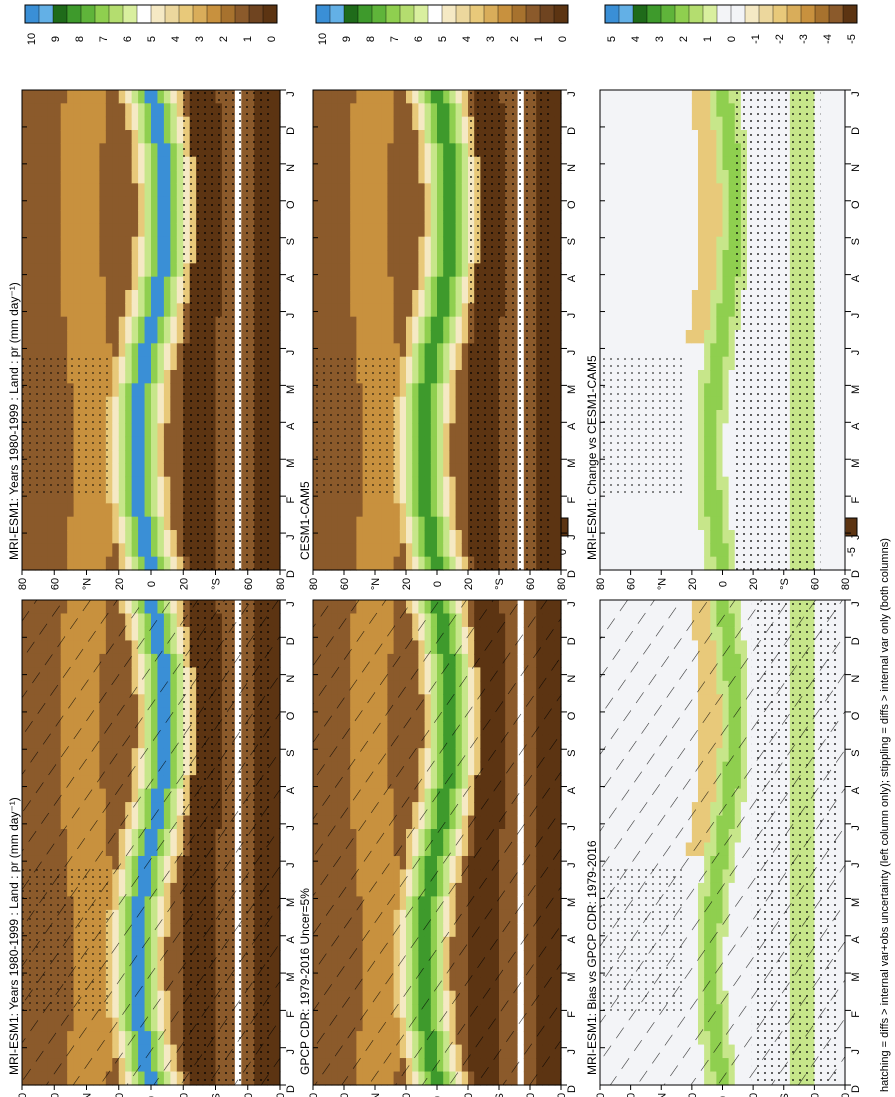  What do you see at coordinates (856, 715) in the screenshot?
I see `month-tick-label: O` at bounding box center [856, 715].